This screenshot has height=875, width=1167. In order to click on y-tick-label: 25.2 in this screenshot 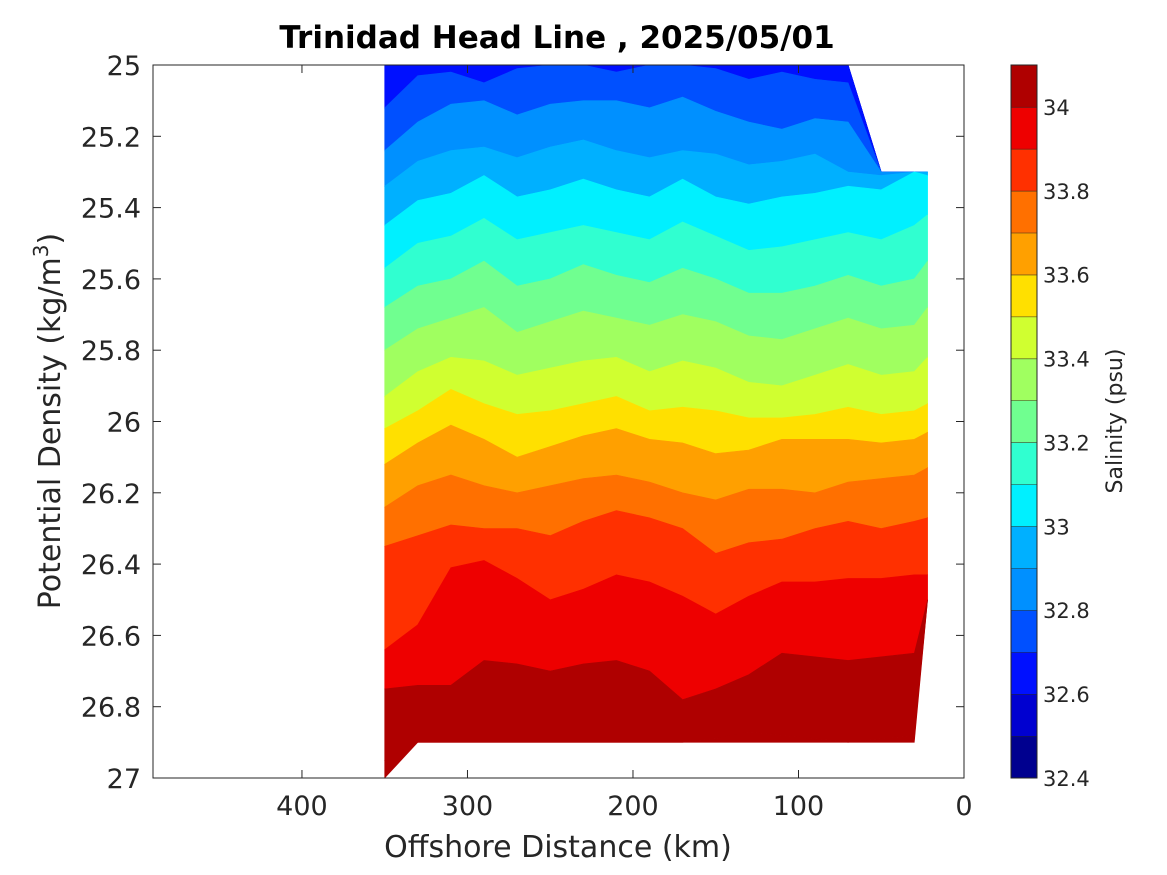, I will do `click(111, 137)`.